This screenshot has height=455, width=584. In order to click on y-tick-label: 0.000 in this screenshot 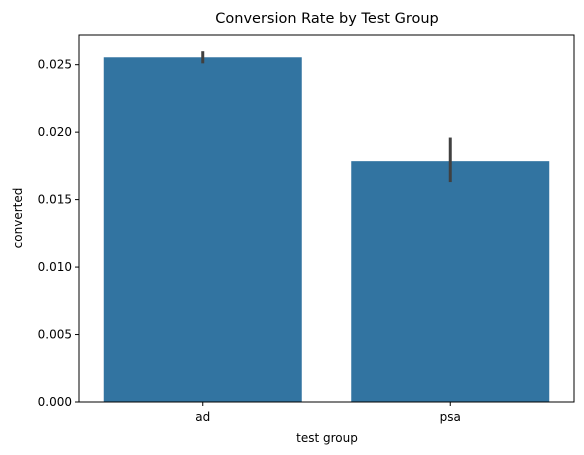, I will do `click(55, 402)`.